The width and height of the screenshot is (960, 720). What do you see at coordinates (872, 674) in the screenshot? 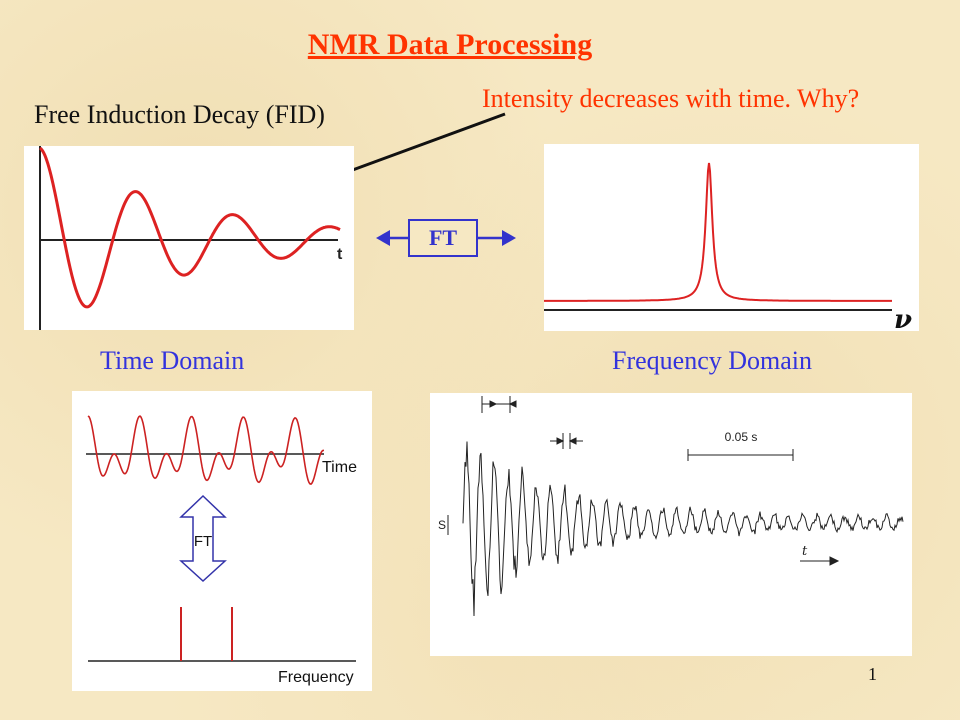
I see `page-number: 1` at bounding box center [872, 674].